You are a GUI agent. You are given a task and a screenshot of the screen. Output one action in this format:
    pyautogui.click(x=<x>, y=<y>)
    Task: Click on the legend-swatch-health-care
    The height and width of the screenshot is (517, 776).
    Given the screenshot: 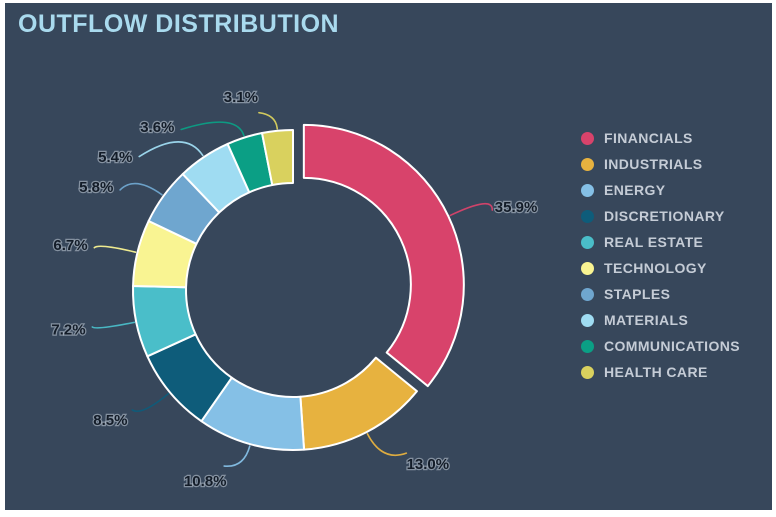 What is the action you would take?
    pyautogui.click(x=587, y=372)
    